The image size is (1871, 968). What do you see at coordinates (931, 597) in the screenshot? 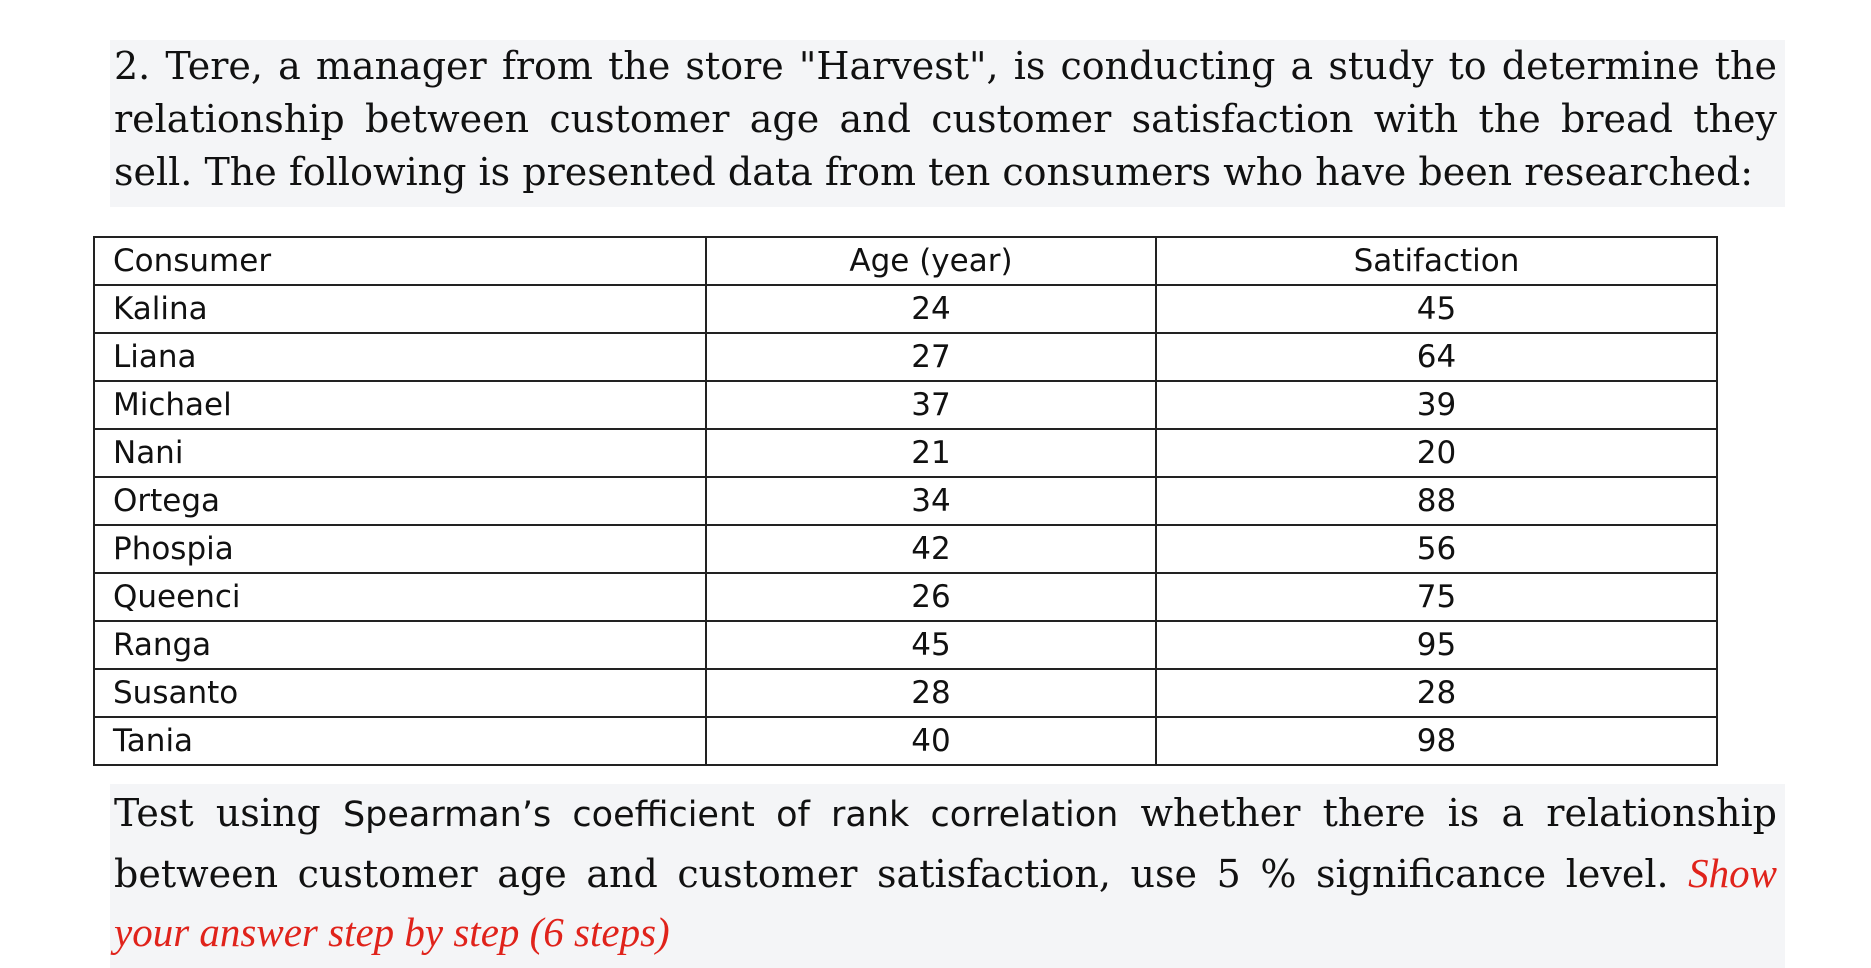
I see `consumer-age: 26` at bounding box center [931, 597].